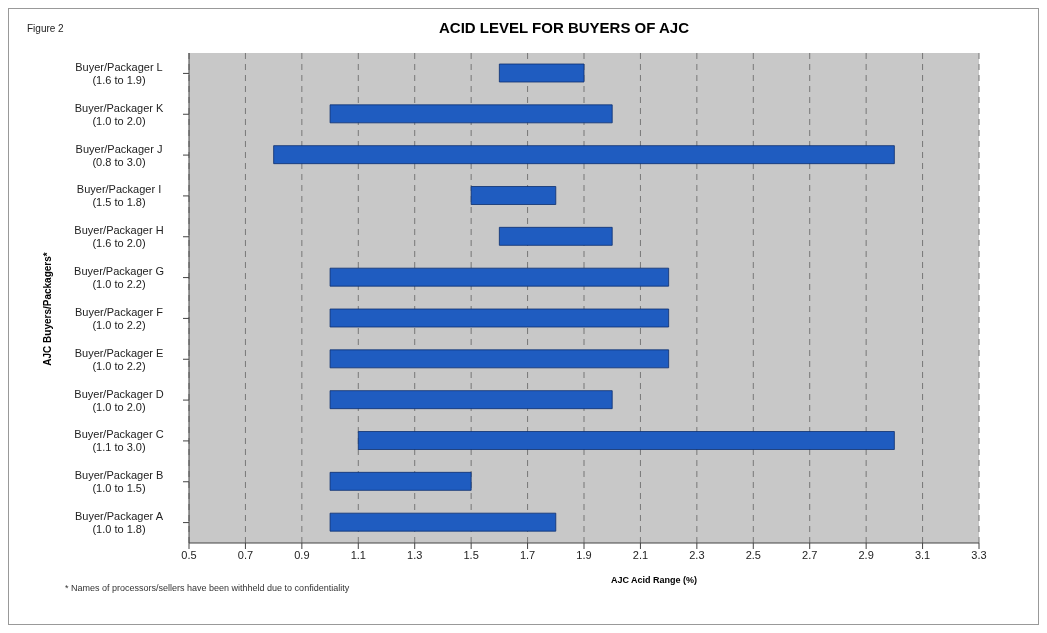  Describe the element at coordinates (119, 441) in the screenshot. I see `y-tick-label: Buyer/Packager C (1.1 to 3.0)` at that location.